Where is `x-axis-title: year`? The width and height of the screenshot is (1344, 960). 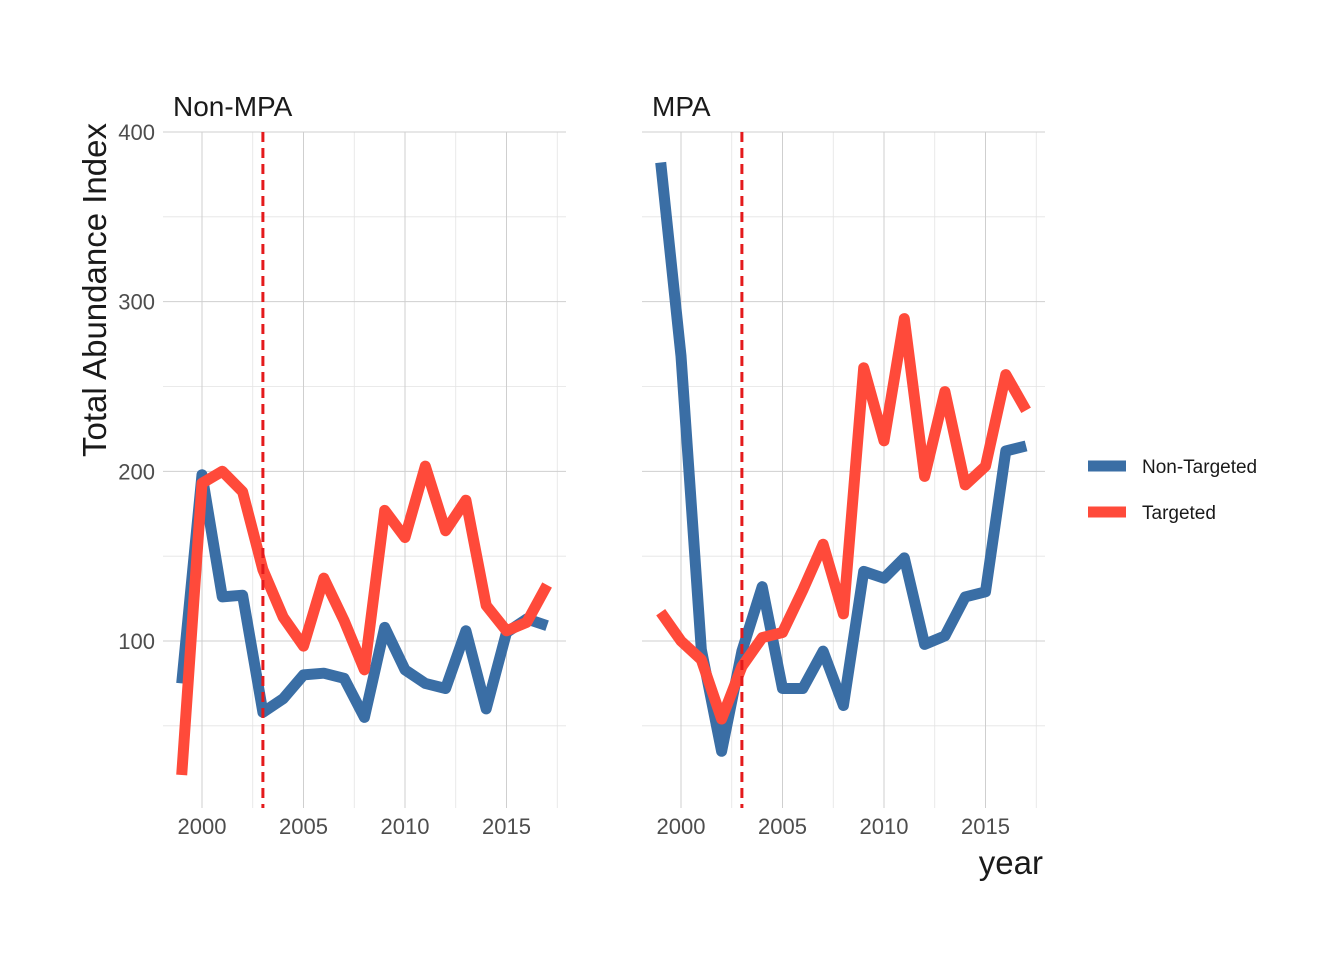 x-axis-title: year is located at coordinates (1011, 862).